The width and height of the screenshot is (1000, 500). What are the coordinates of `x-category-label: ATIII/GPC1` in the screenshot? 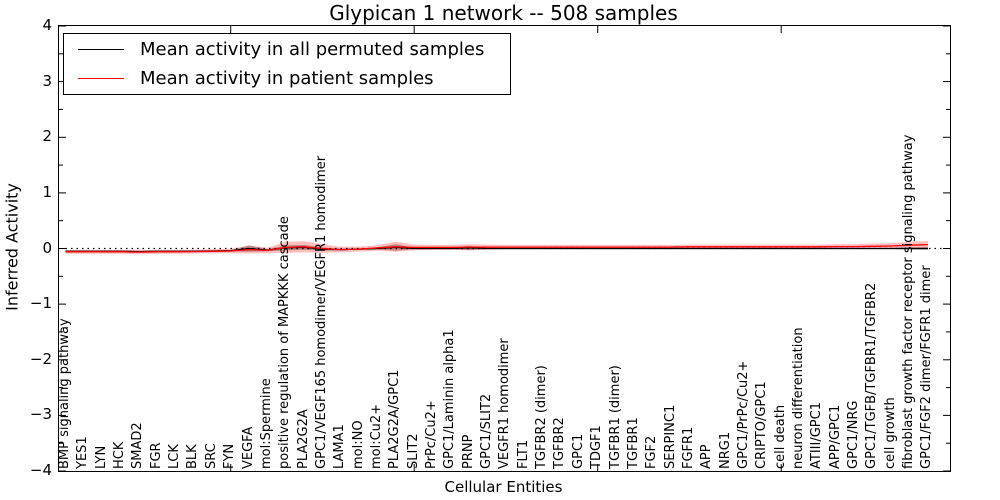 It's located at (817, 435).